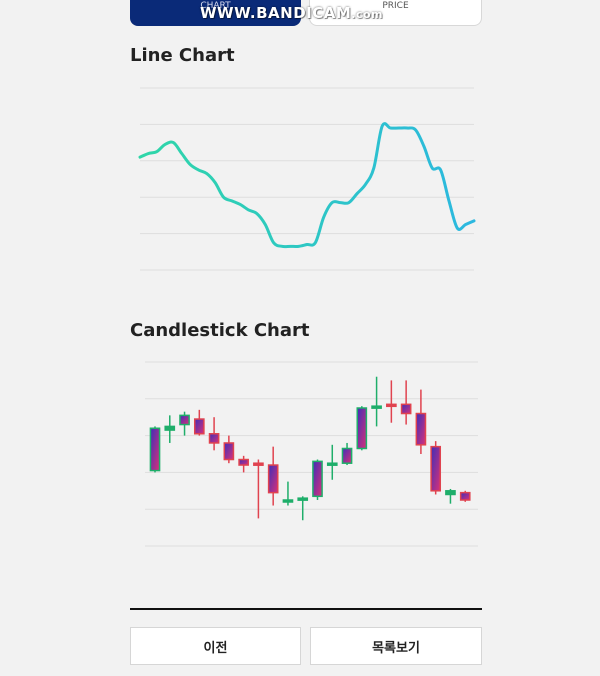 The image size is (600, 676). Describe the element at coordinates (215, 646) in the screenshot. I see `prev-button: 이전` at that location.